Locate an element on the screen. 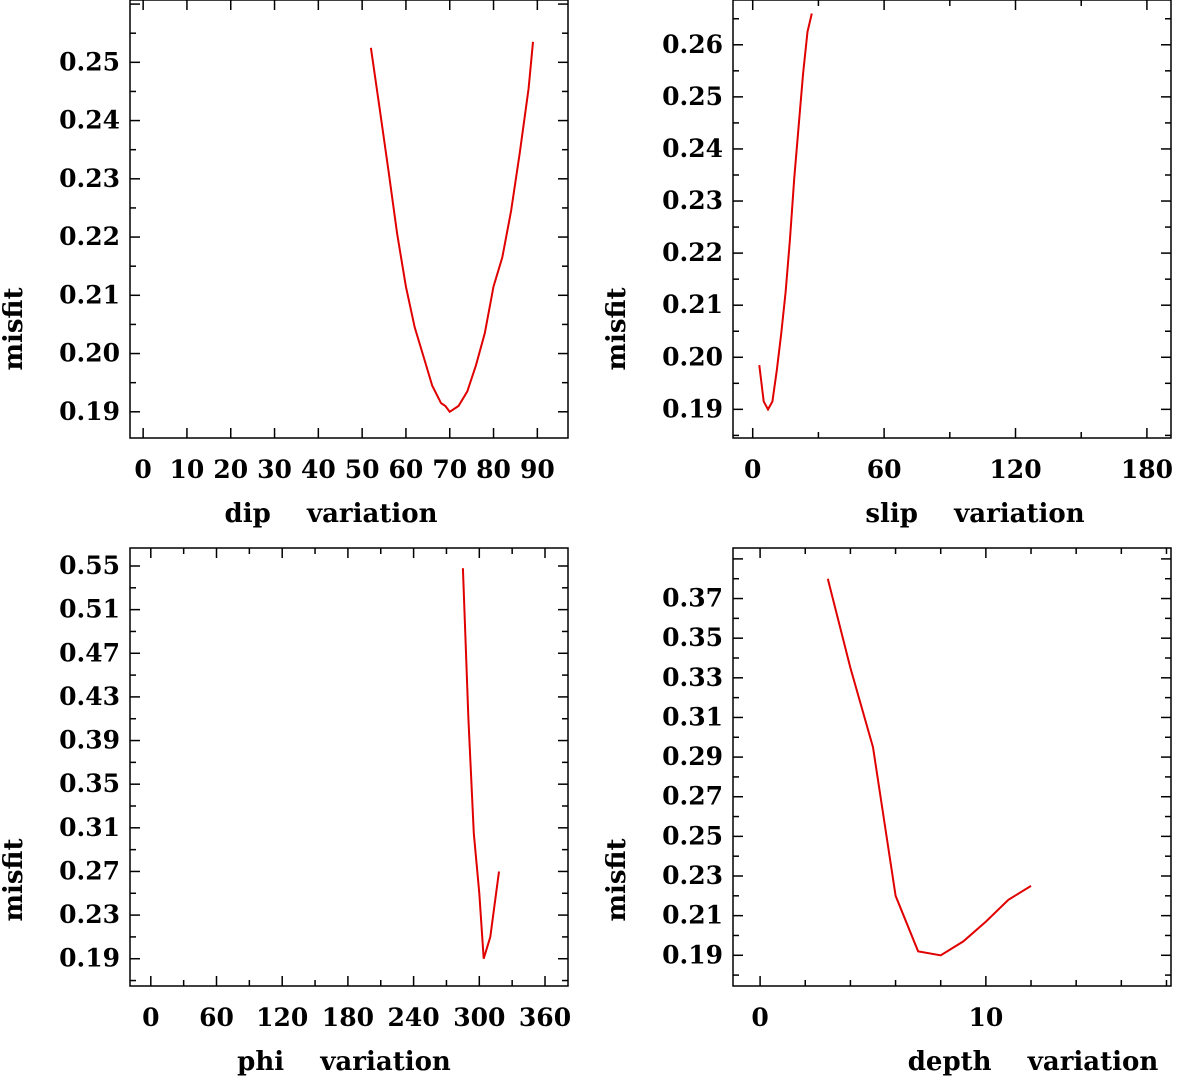 The height and width of the screenshot is (1076, 1183). x-tick-label: 20 is located at coordinates (230, 469).